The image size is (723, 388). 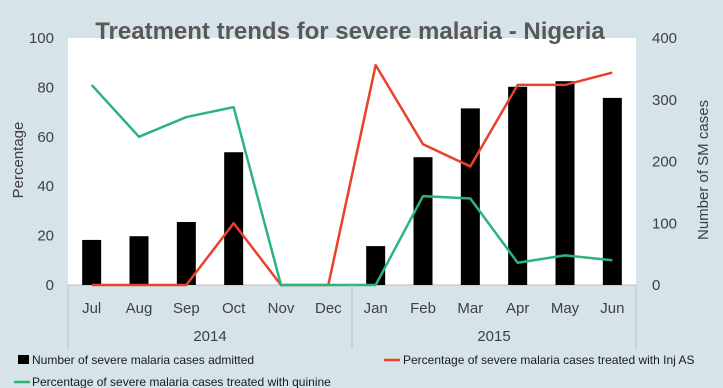 What do you see at coordinates (664, 38) in the screenshot?
I see `y-tick-right: 400` at bounding box center [664, 38].